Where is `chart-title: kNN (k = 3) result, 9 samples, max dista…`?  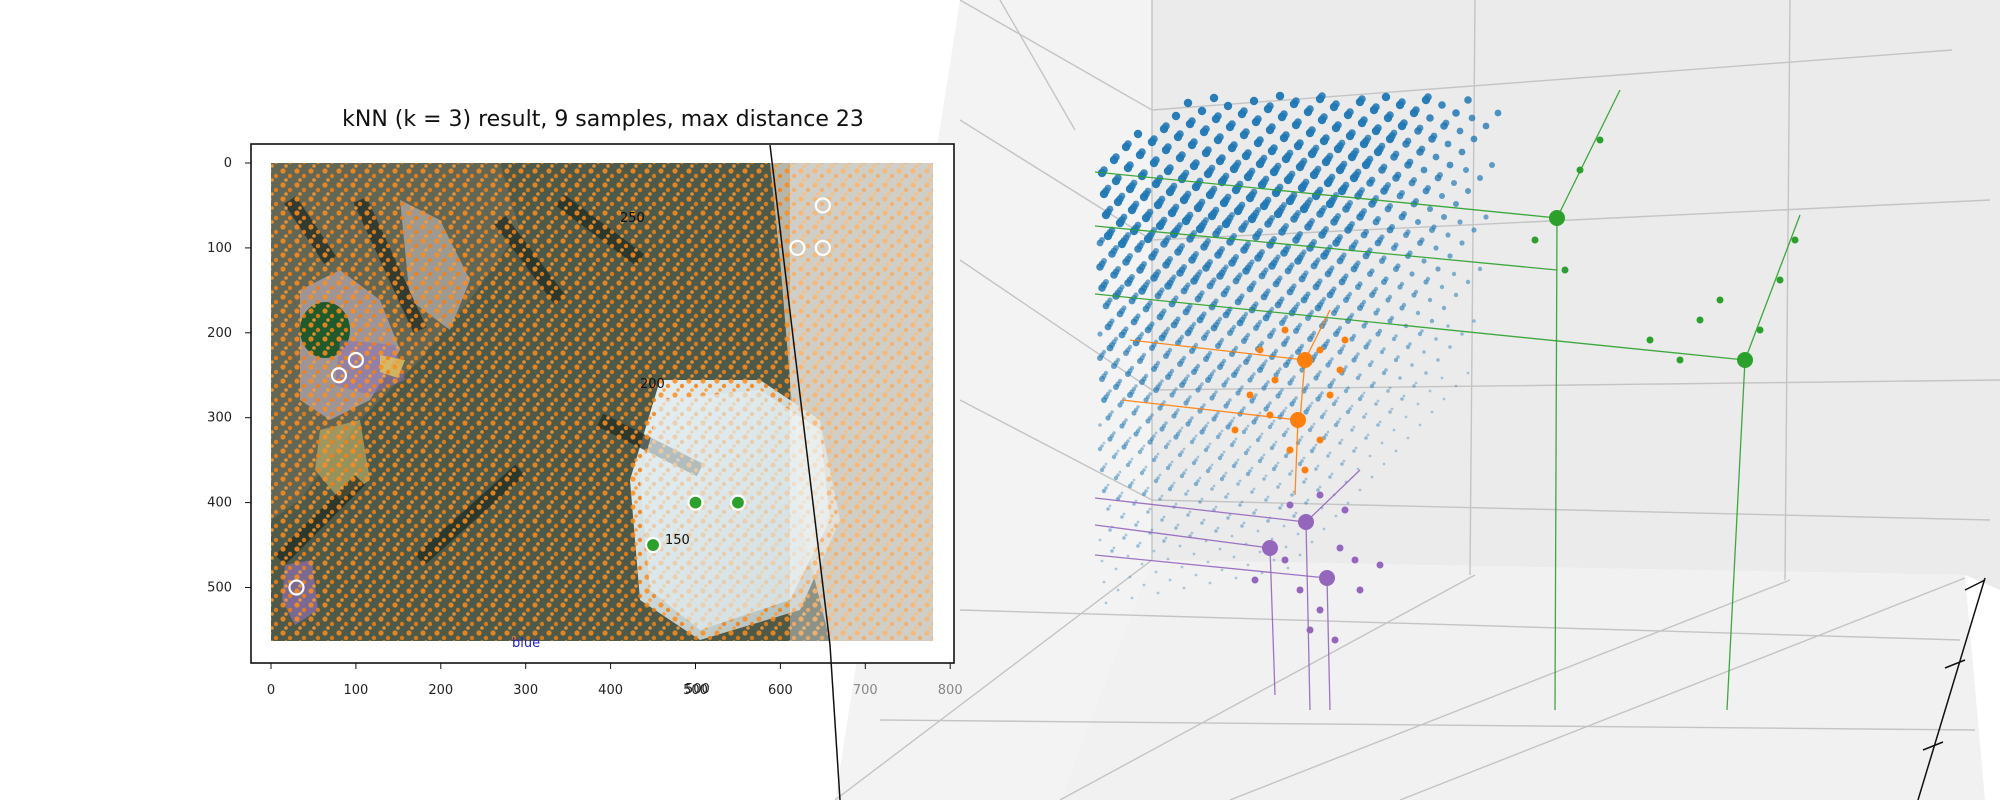
chart-title: kNN (k = 3) result, 9 samples, max dista… is located at coordinates (603, 119).